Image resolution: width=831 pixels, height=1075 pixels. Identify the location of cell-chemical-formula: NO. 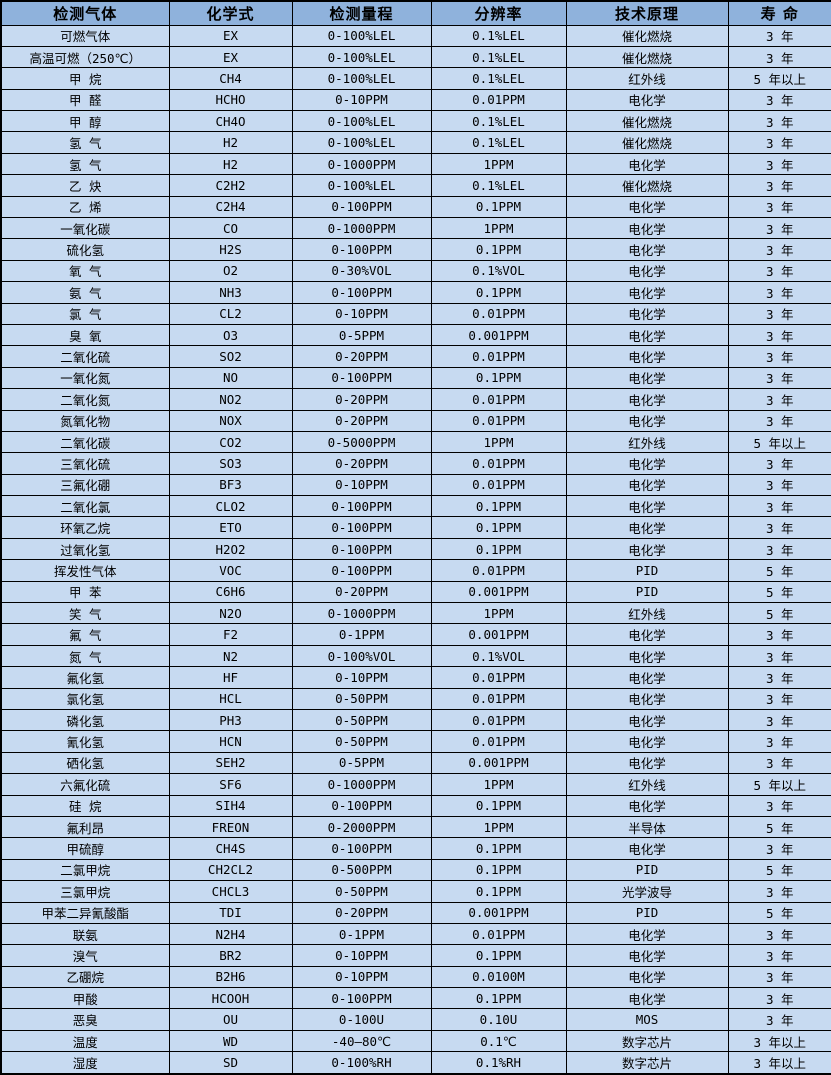
(230, 378).